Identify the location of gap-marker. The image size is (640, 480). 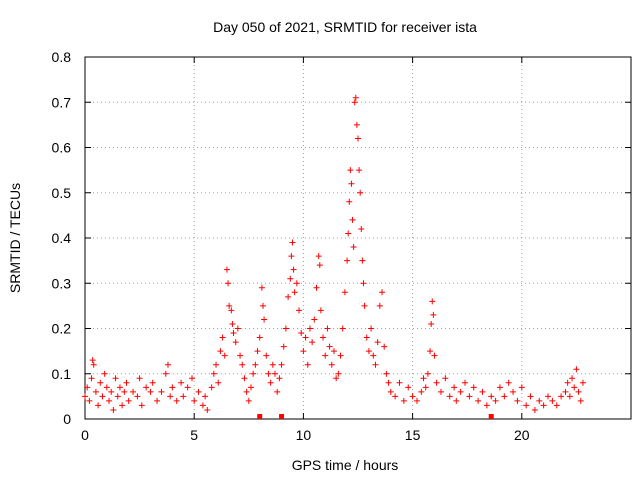
(282, 416).